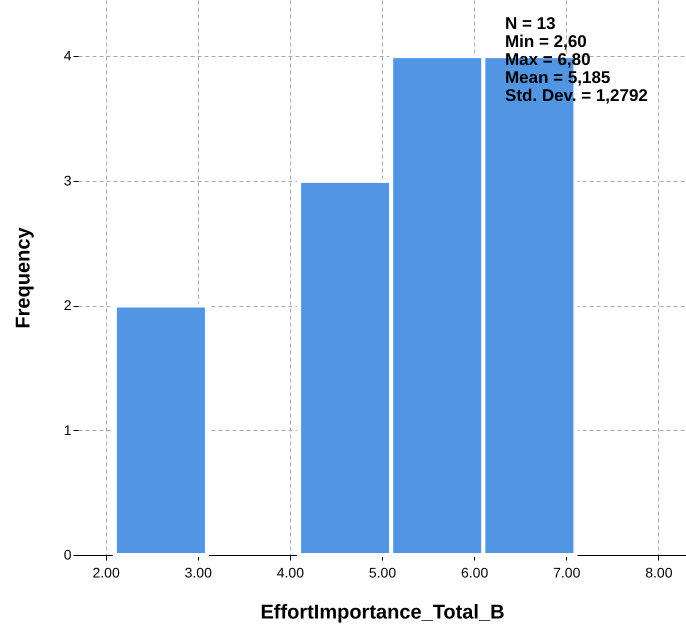  I want to click on y-tick-label: 3, so click(68, 180).